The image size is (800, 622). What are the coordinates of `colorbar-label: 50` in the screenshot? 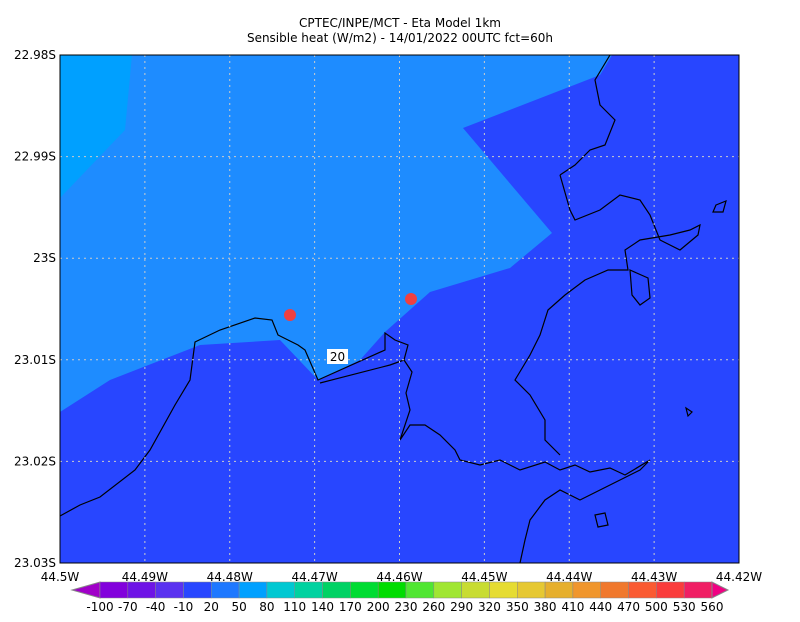 It's located at (238, 607).